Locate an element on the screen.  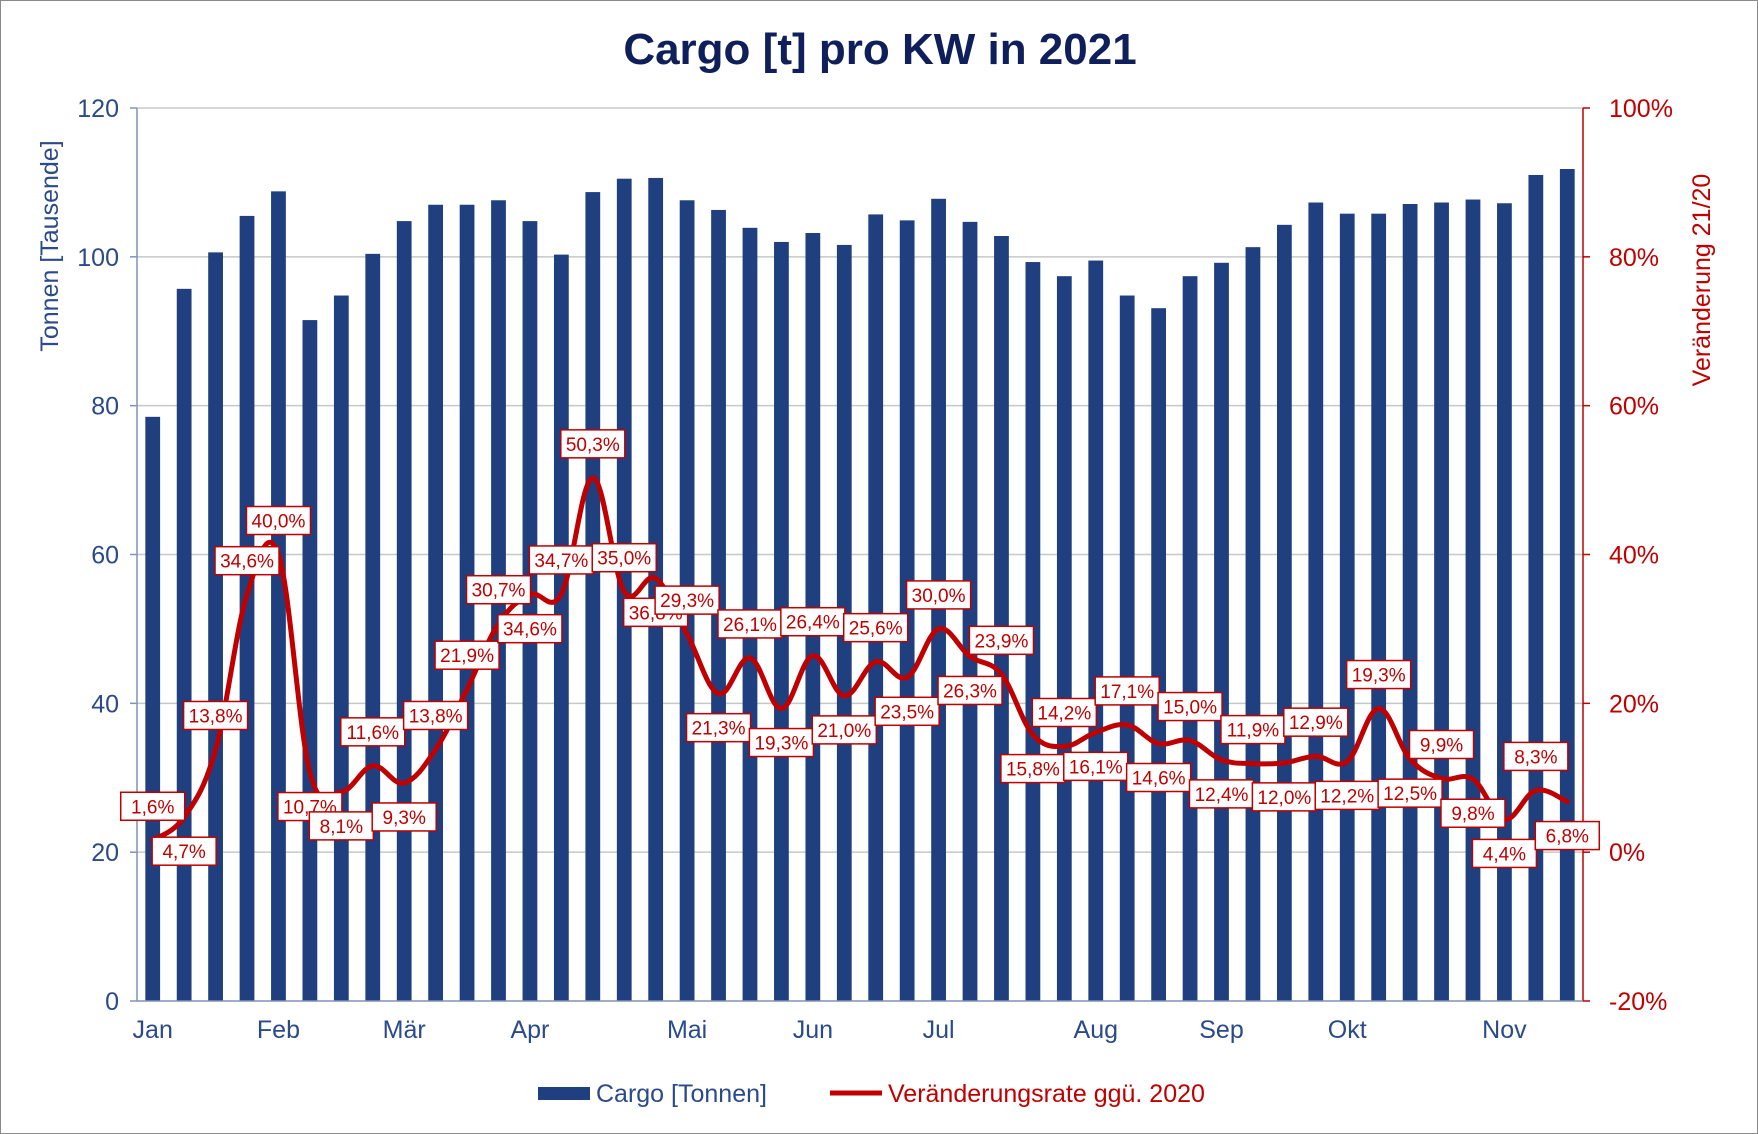
data-label: 9,8% is located at coordinates (1473, 813).